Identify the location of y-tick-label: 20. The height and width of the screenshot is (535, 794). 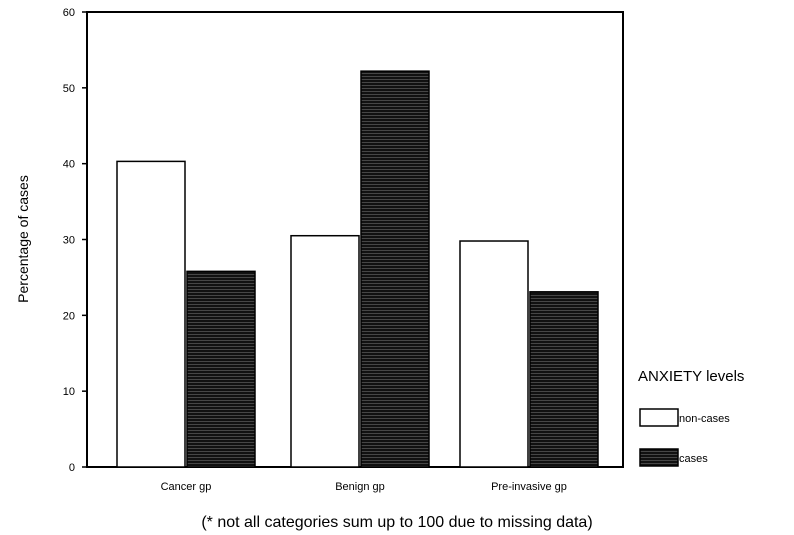
(69, 316).